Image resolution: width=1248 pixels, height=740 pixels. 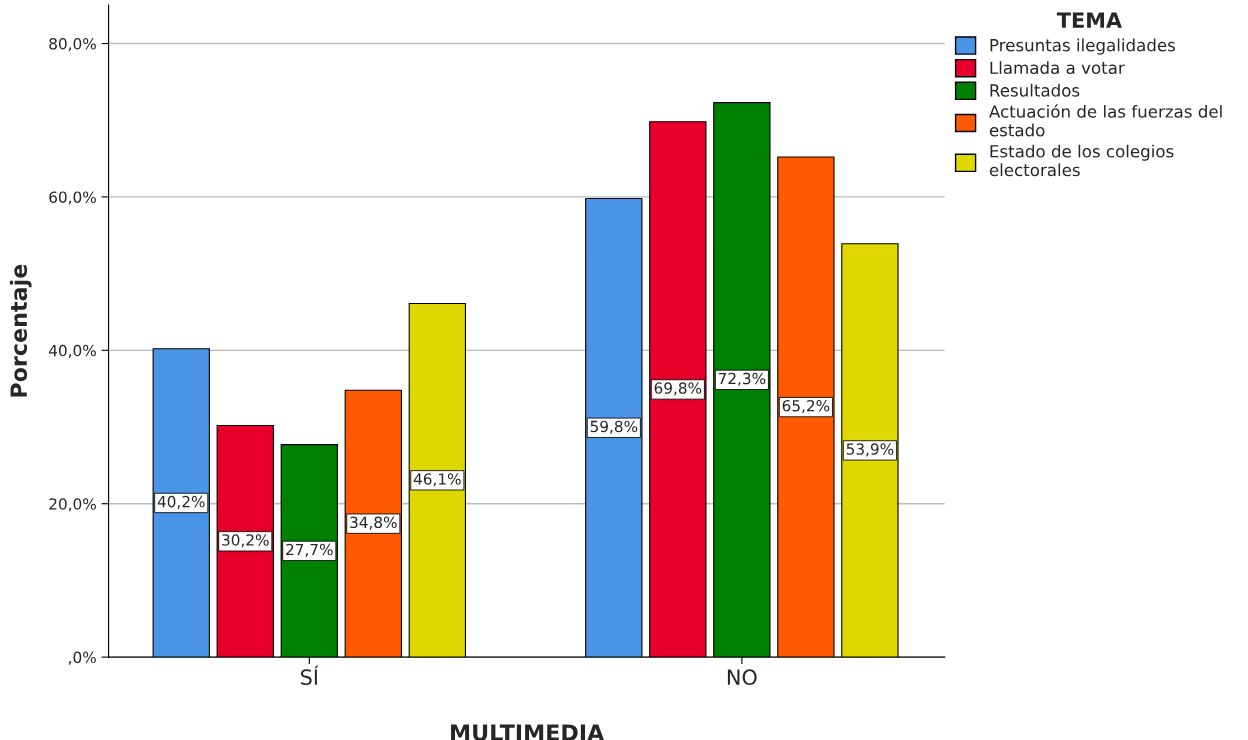 I want to click on data-label: 72,3%, so click(x=742, y=379).